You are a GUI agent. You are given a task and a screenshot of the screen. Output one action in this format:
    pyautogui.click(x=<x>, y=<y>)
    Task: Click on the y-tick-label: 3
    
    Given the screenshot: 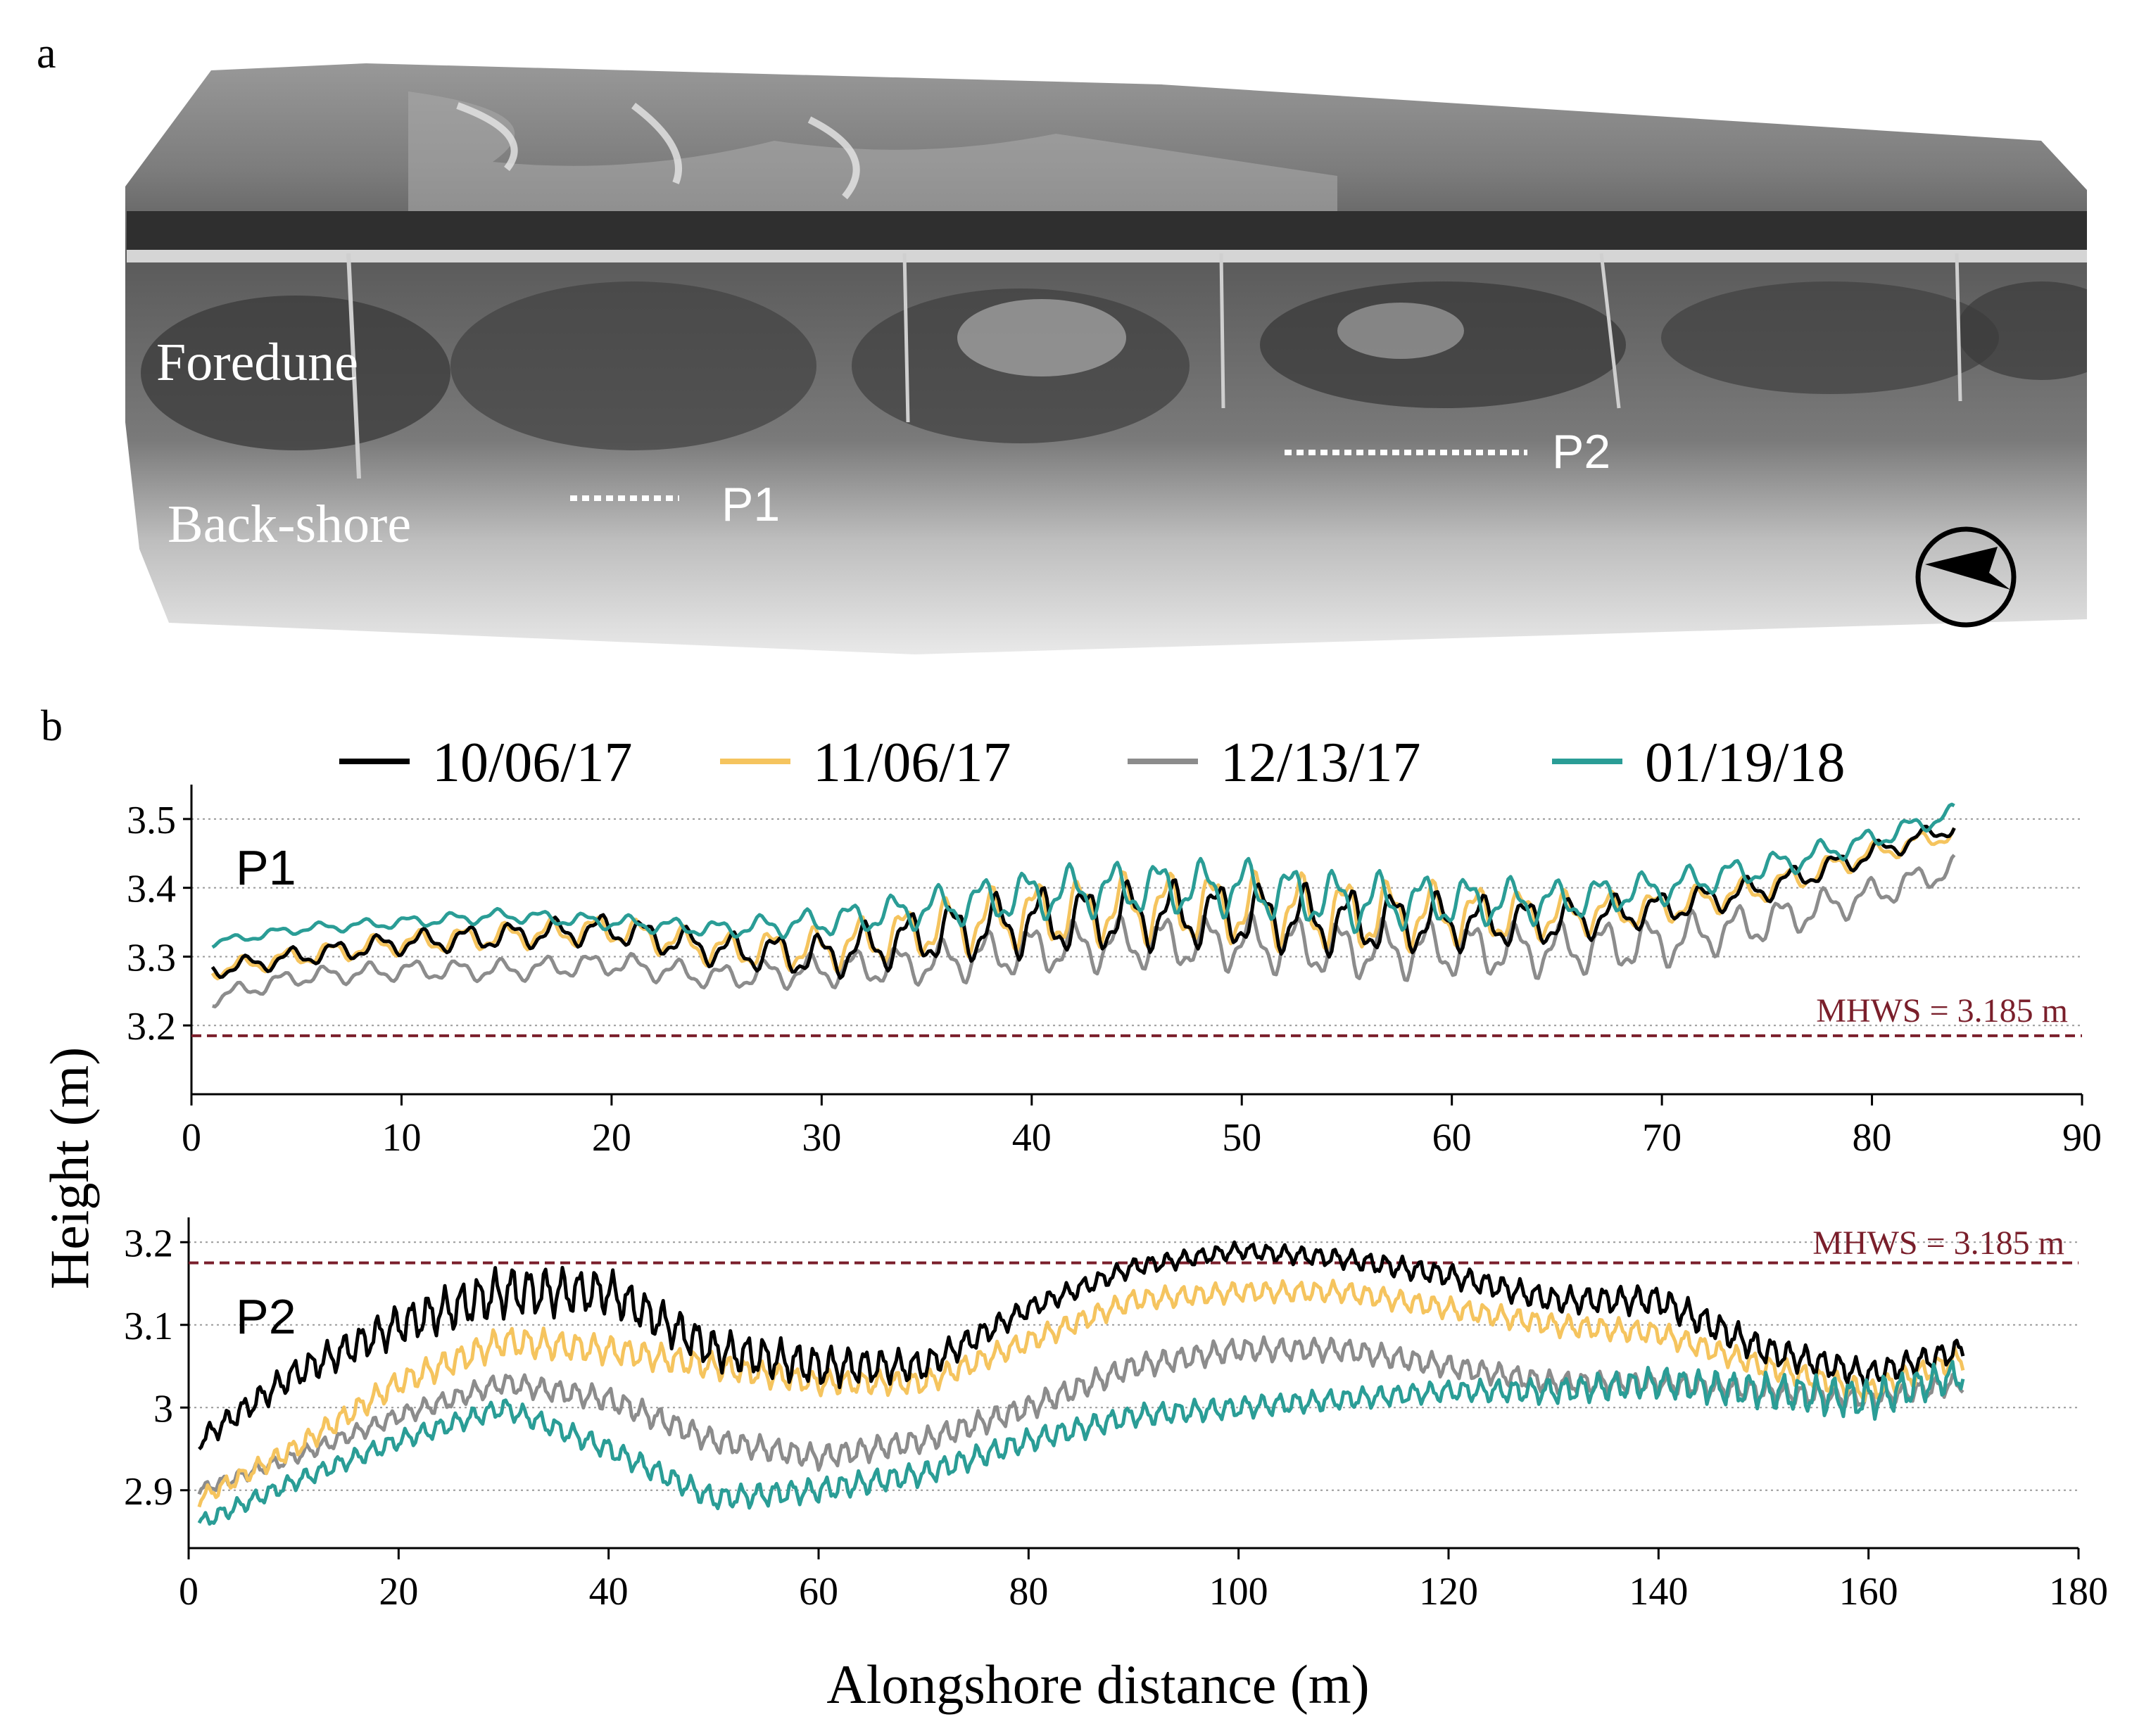 What is the action you would take?
    pyautogui.click(x=163, y=1409)
    